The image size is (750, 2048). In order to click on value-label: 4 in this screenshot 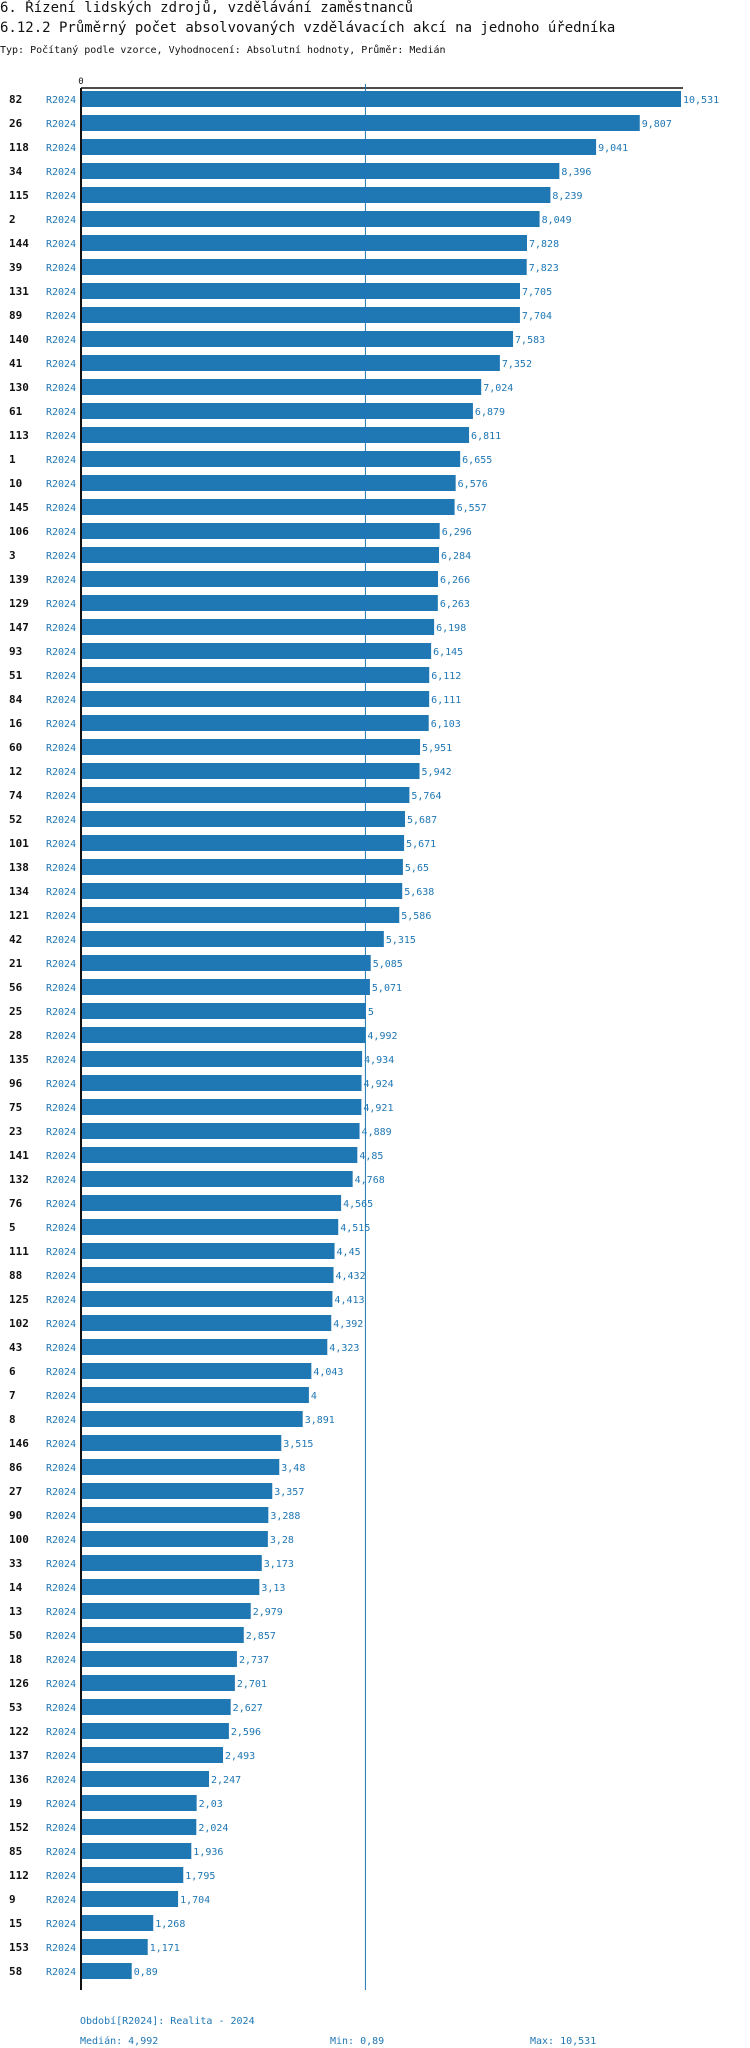, I will do `click(314, 1396)`.